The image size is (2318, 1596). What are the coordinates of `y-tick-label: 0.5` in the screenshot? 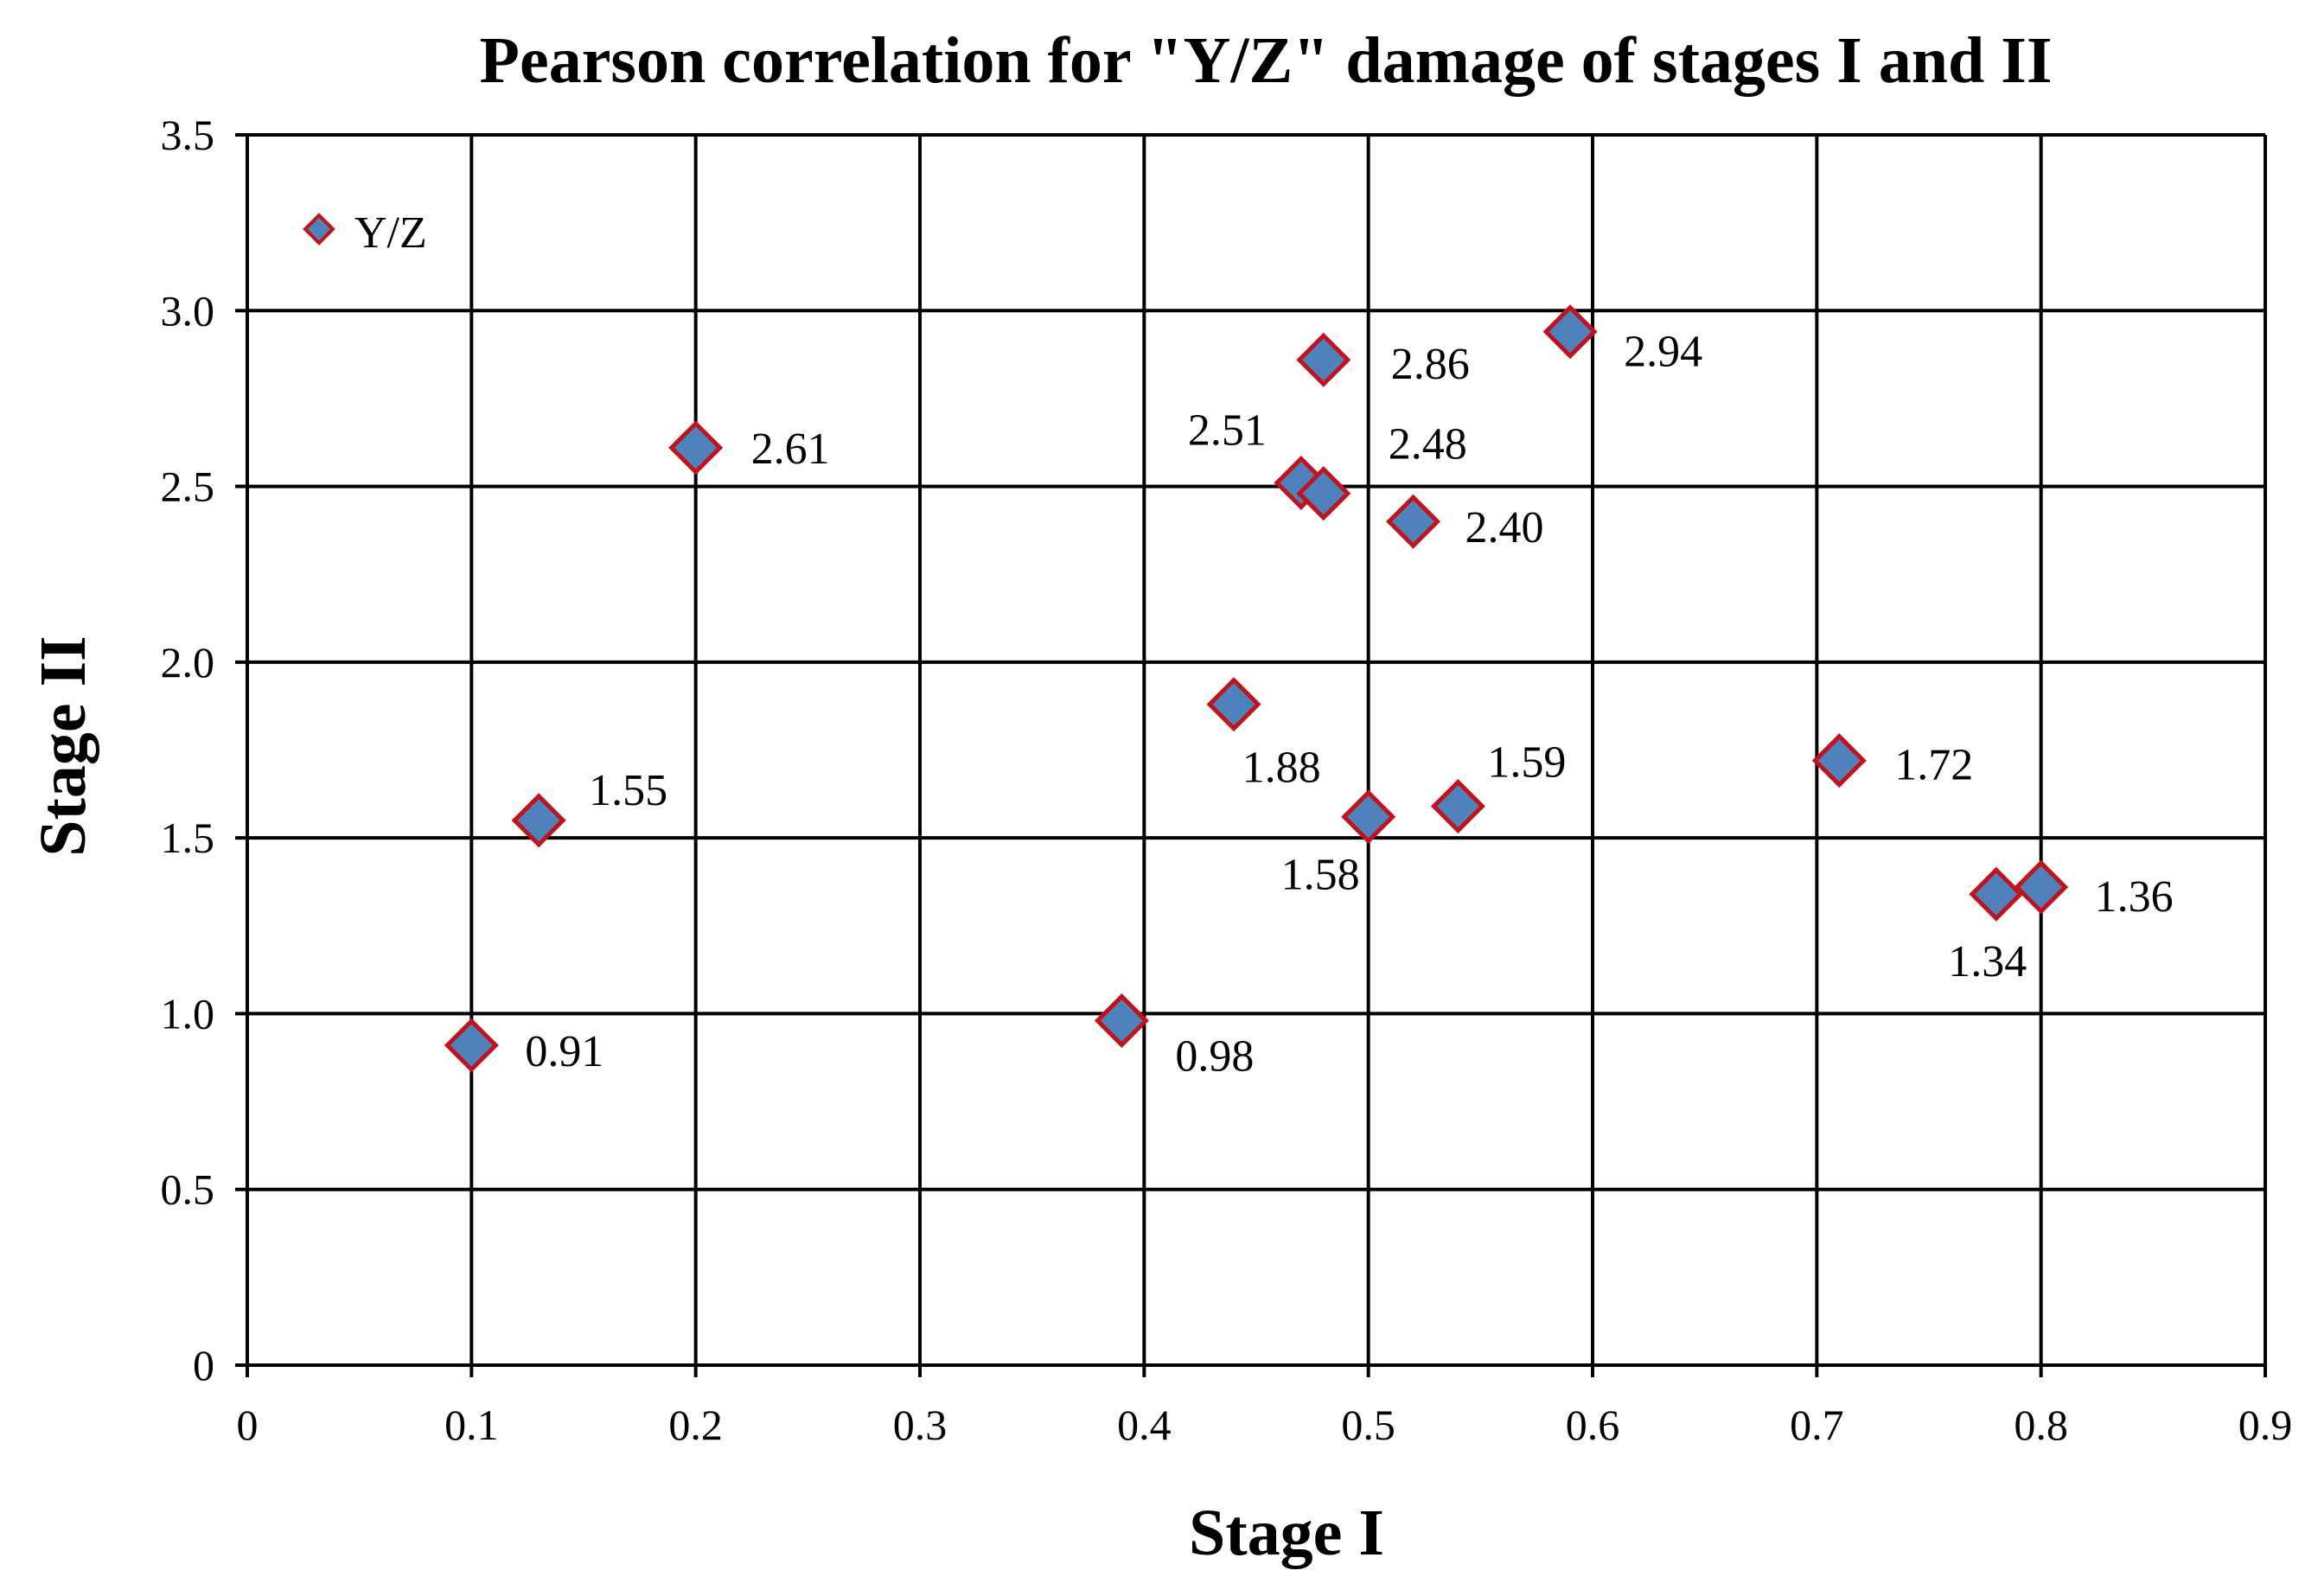 It's located at (188, 1189).